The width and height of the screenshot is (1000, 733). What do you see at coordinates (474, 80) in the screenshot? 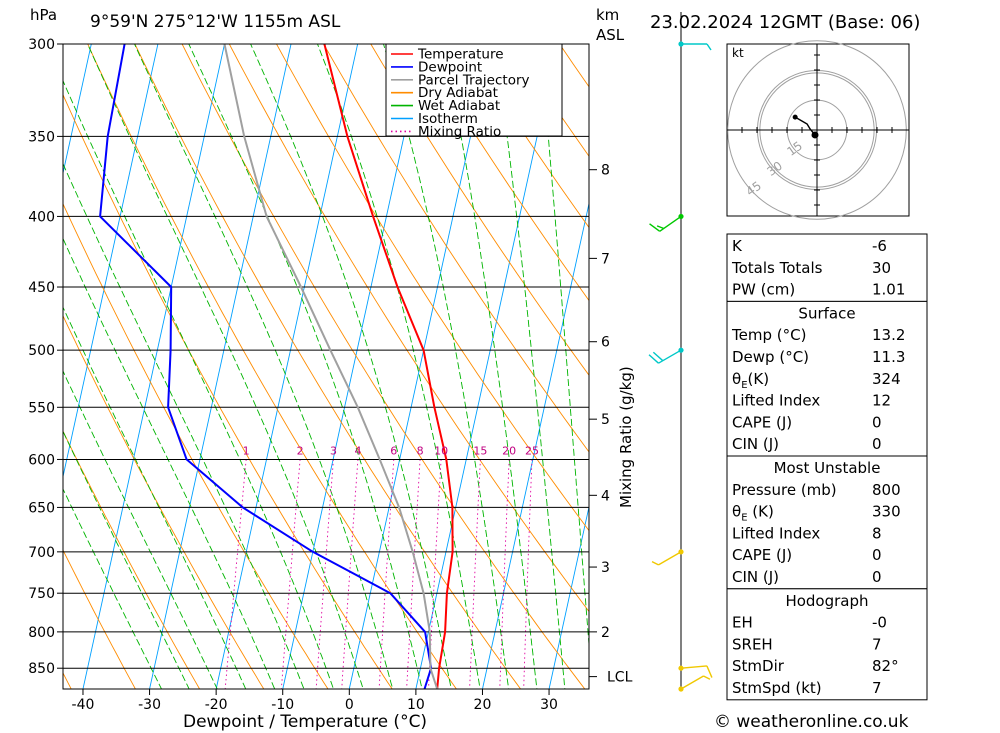
I see `legend-label: Parcel Trajectory` at bounding box center [474, 80].